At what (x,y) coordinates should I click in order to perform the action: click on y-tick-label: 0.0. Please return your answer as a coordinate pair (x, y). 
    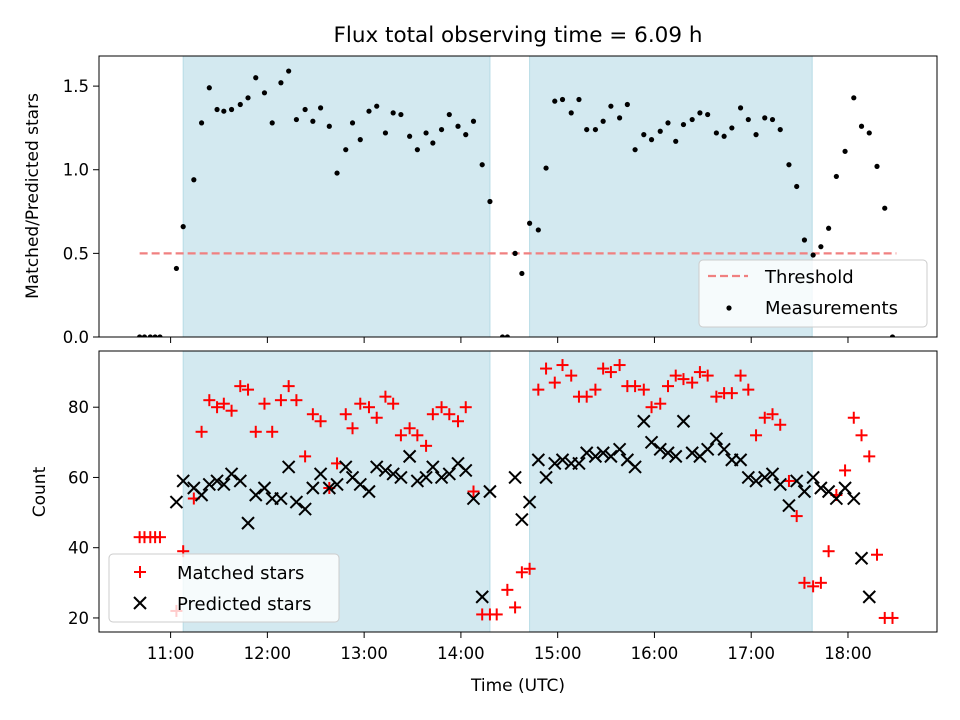
    Looking at the image, I should click on (76, 337).